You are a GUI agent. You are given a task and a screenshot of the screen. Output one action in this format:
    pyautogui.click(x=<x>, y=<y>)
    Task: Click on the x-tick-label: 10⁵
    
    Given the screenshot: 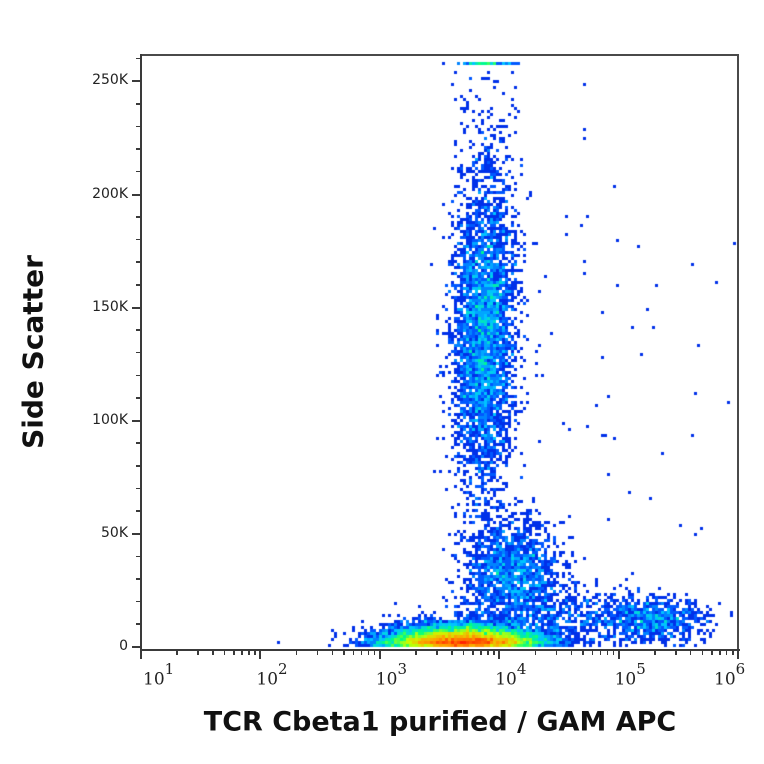 What is the action you would take?
    pyautogui.click(x=630, y=675)
    